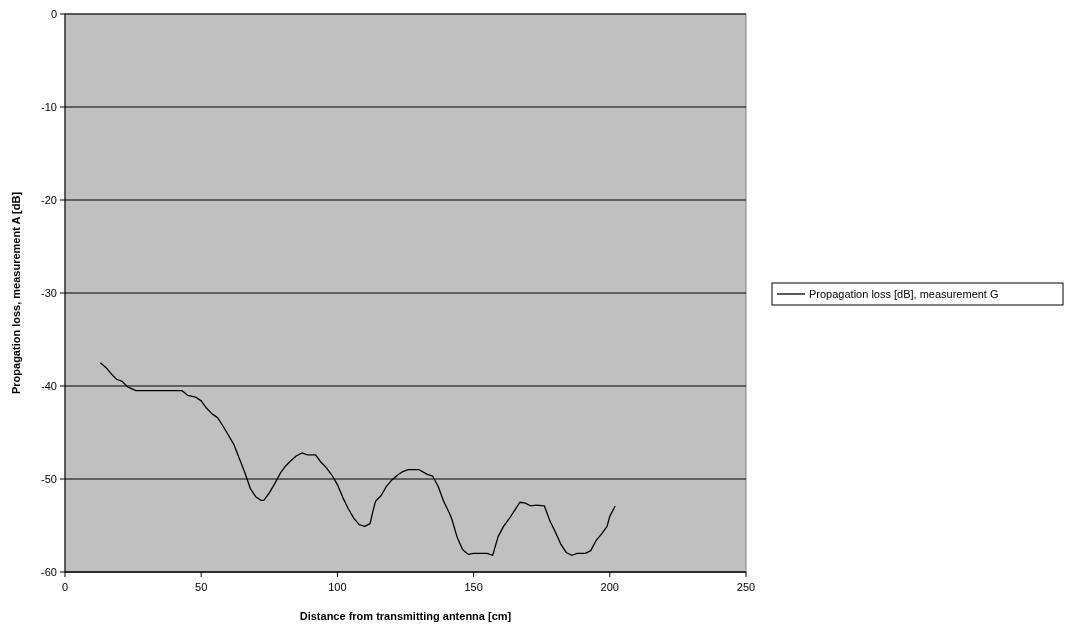 The width and height of the screenshot is (1070, 635). I want to click on y-tick-label: -30, so click(49, 292).